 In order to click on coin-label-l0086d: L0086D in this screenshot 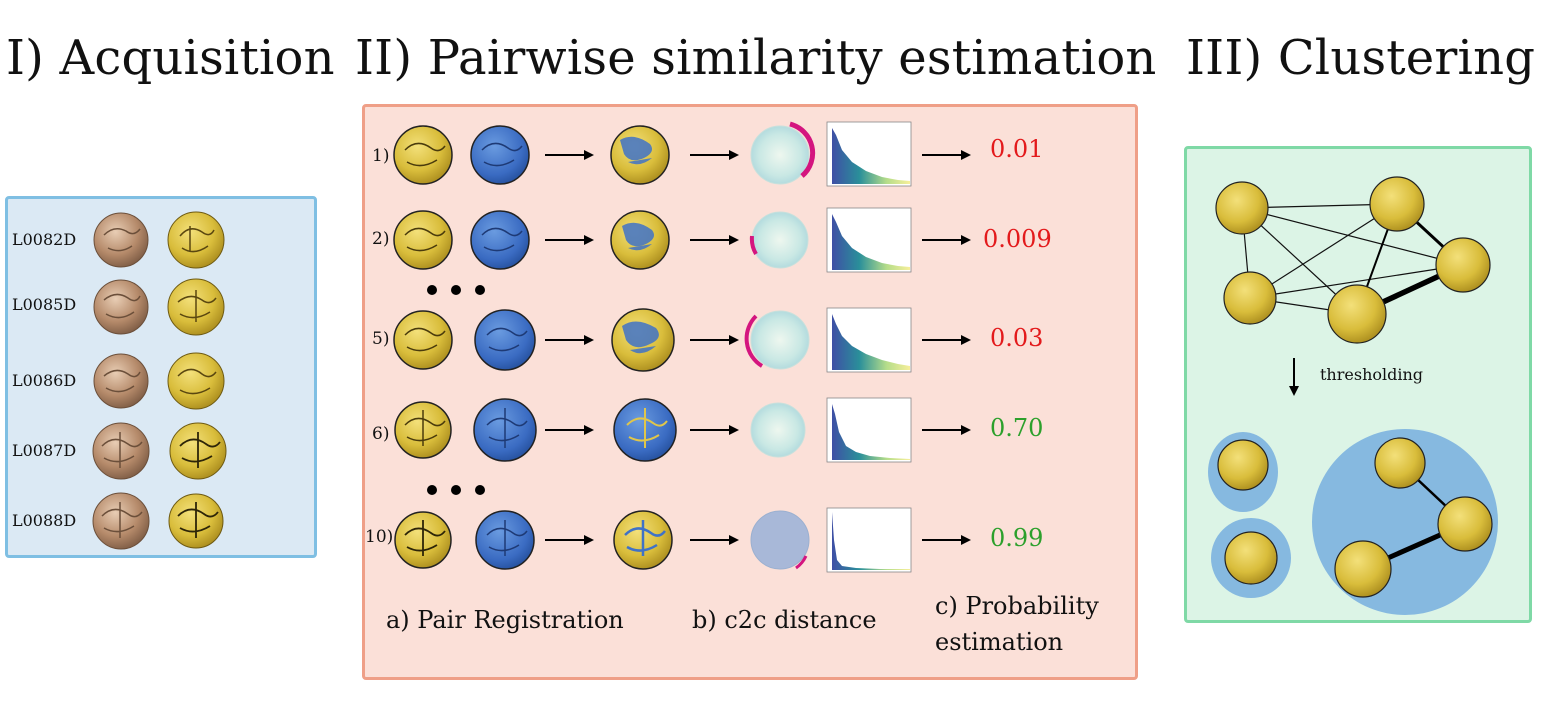, I will do `click(44, 380)`.